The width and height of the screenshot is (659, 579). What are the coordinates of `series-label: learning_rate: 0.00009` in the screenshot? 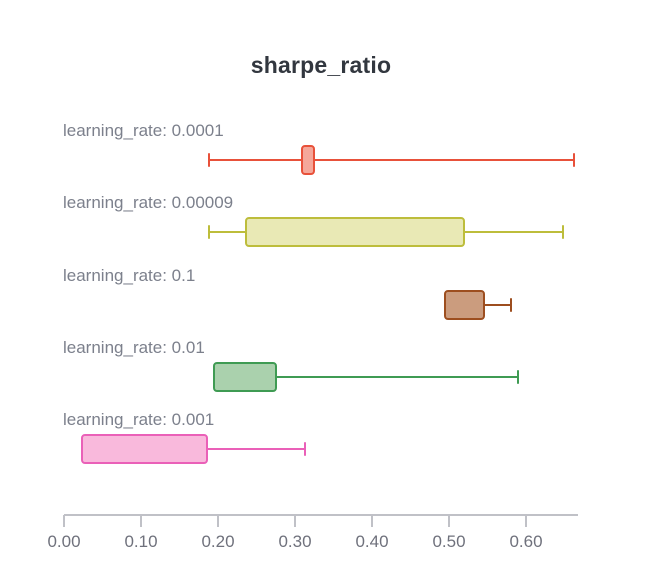 It's located at (148, 203).